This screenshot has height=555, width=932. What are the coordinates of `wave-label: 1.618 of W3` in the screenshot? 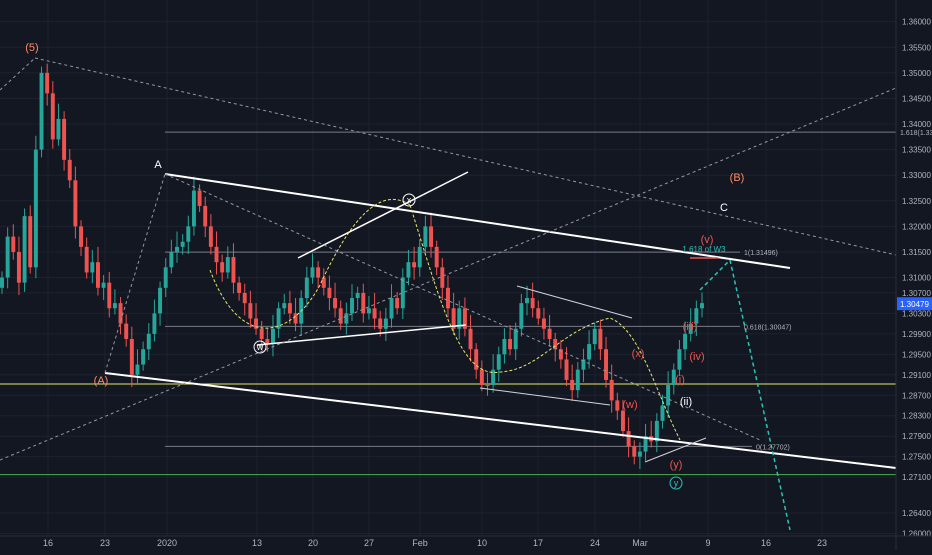 It's located at (704, 249).